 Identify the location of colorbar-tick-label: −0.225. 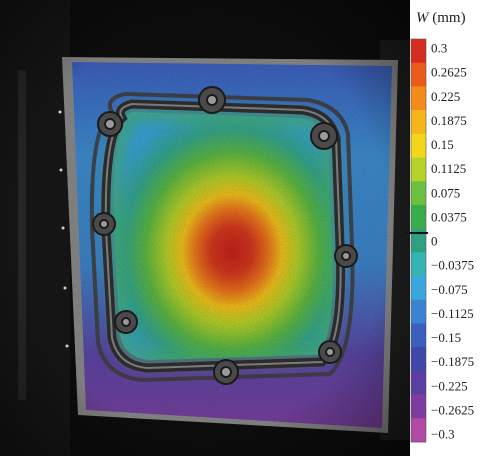
(449, 385).